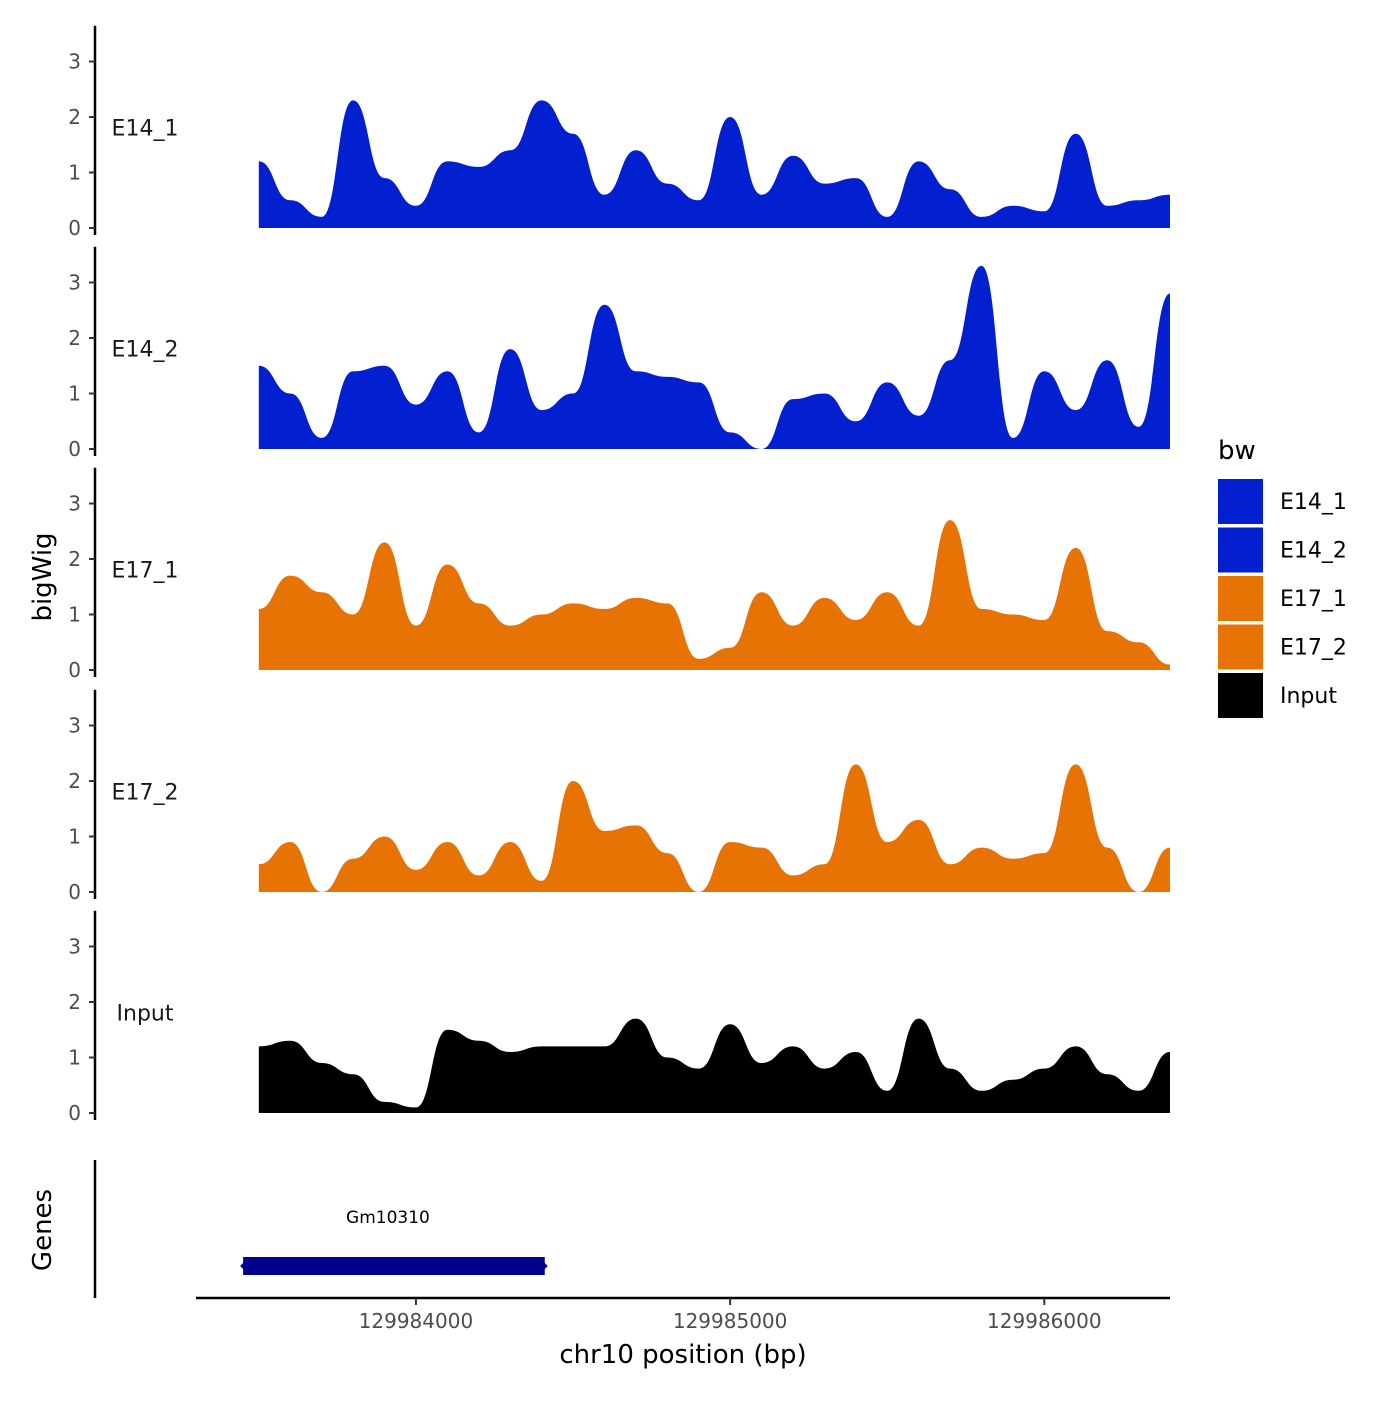 The width and height of the screenshot is (1400, 1405). Describe the element at coordinates (1313, 648) in the screenshot. I see `legend-label: E17_2` at that location.